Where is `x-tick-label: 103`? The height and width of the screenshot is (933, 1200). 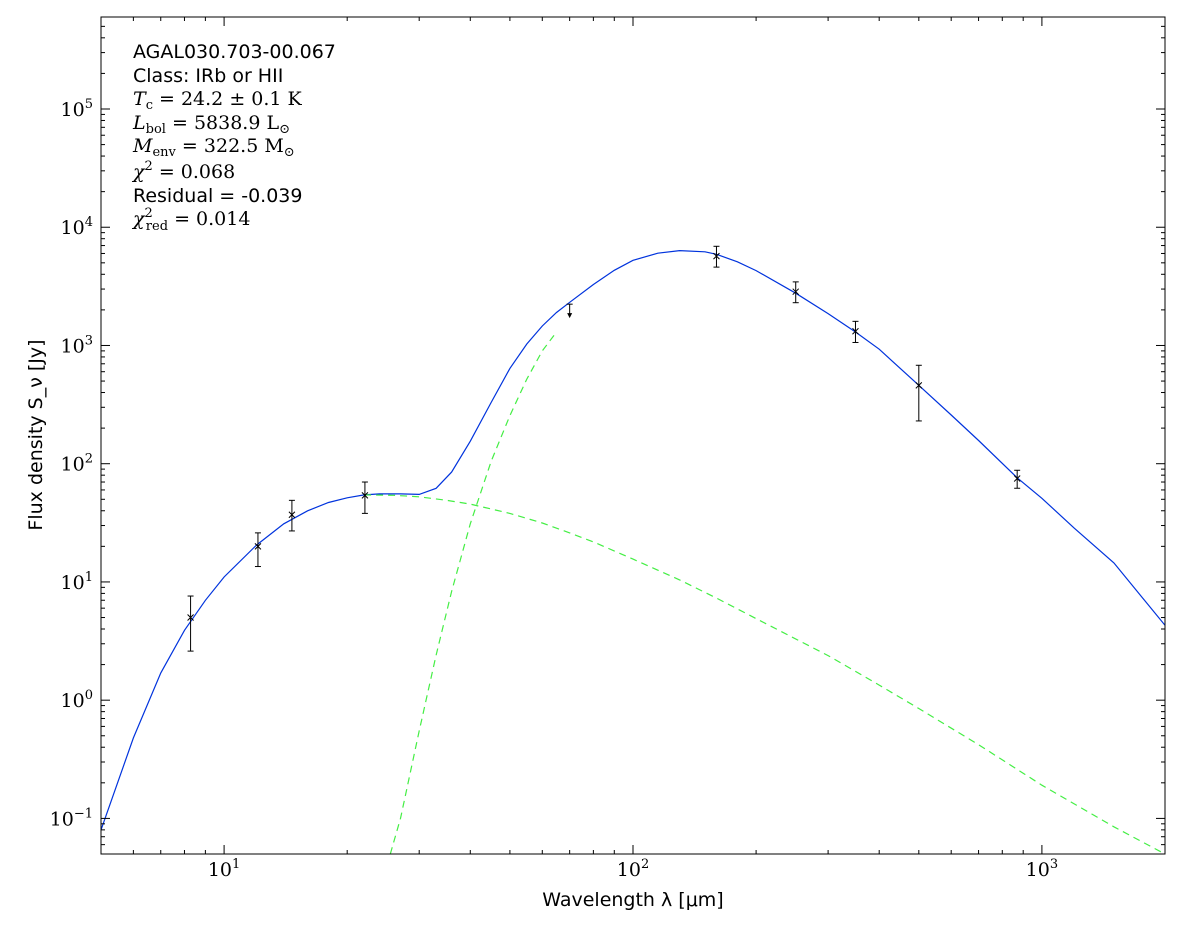
x-tick-label: 103 is located at coordinates (1042, 869).